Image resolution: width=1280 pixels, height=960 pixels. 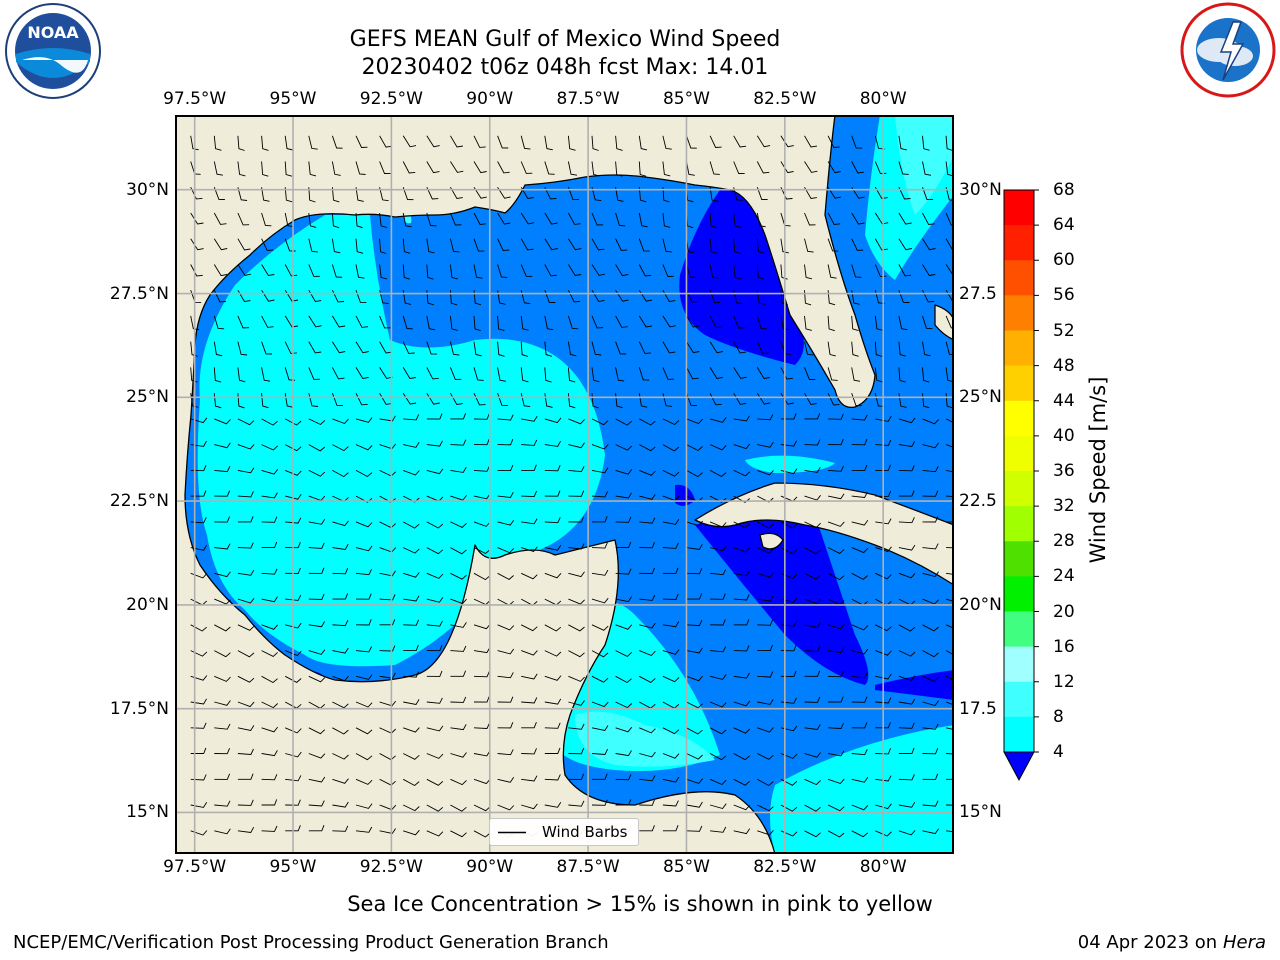 I want to click on contour-12-16-coast-texas, so click(x=408, y=219).